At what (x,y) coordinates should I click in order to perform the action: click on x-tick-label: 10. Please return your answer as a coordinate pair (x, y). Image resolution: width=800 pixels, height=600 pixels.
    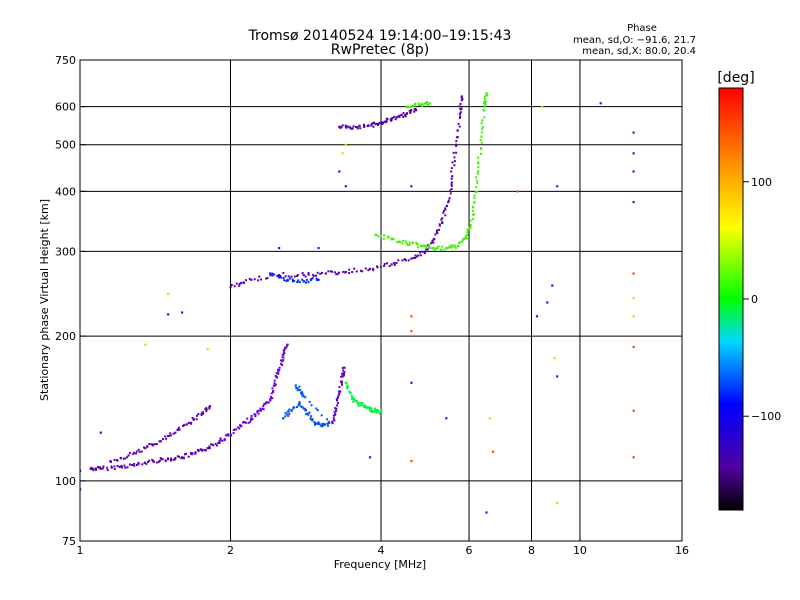
    Looking at the image, I should click on (580, 550).